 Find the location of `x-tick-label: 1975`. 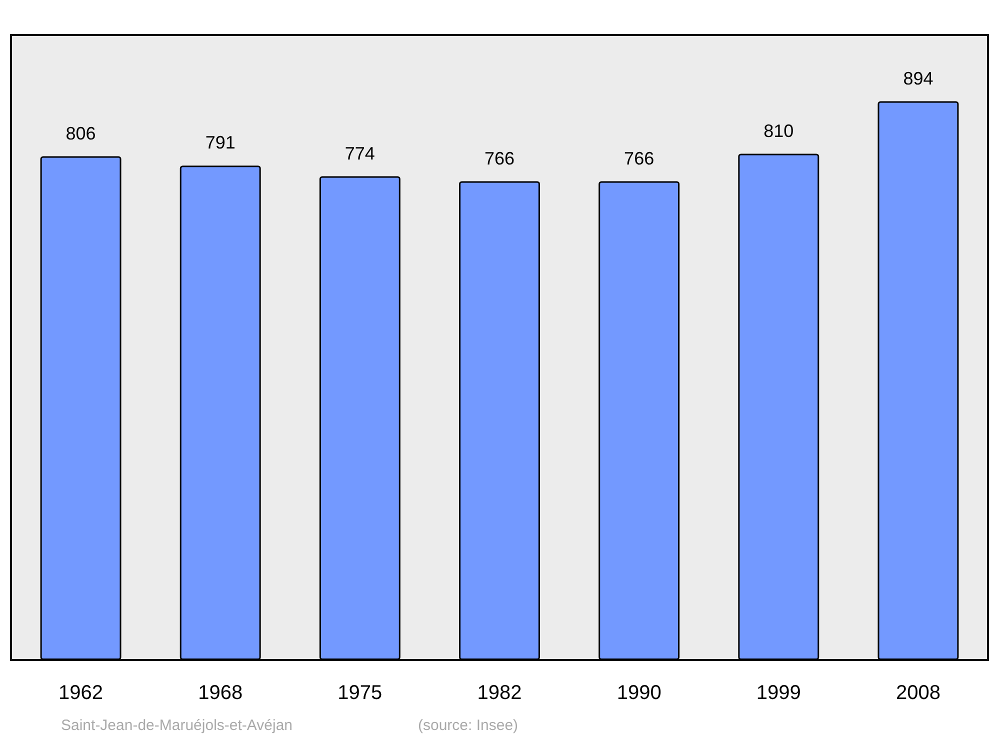

x-tick-label: 1975 is located at coordinates (360, 693).